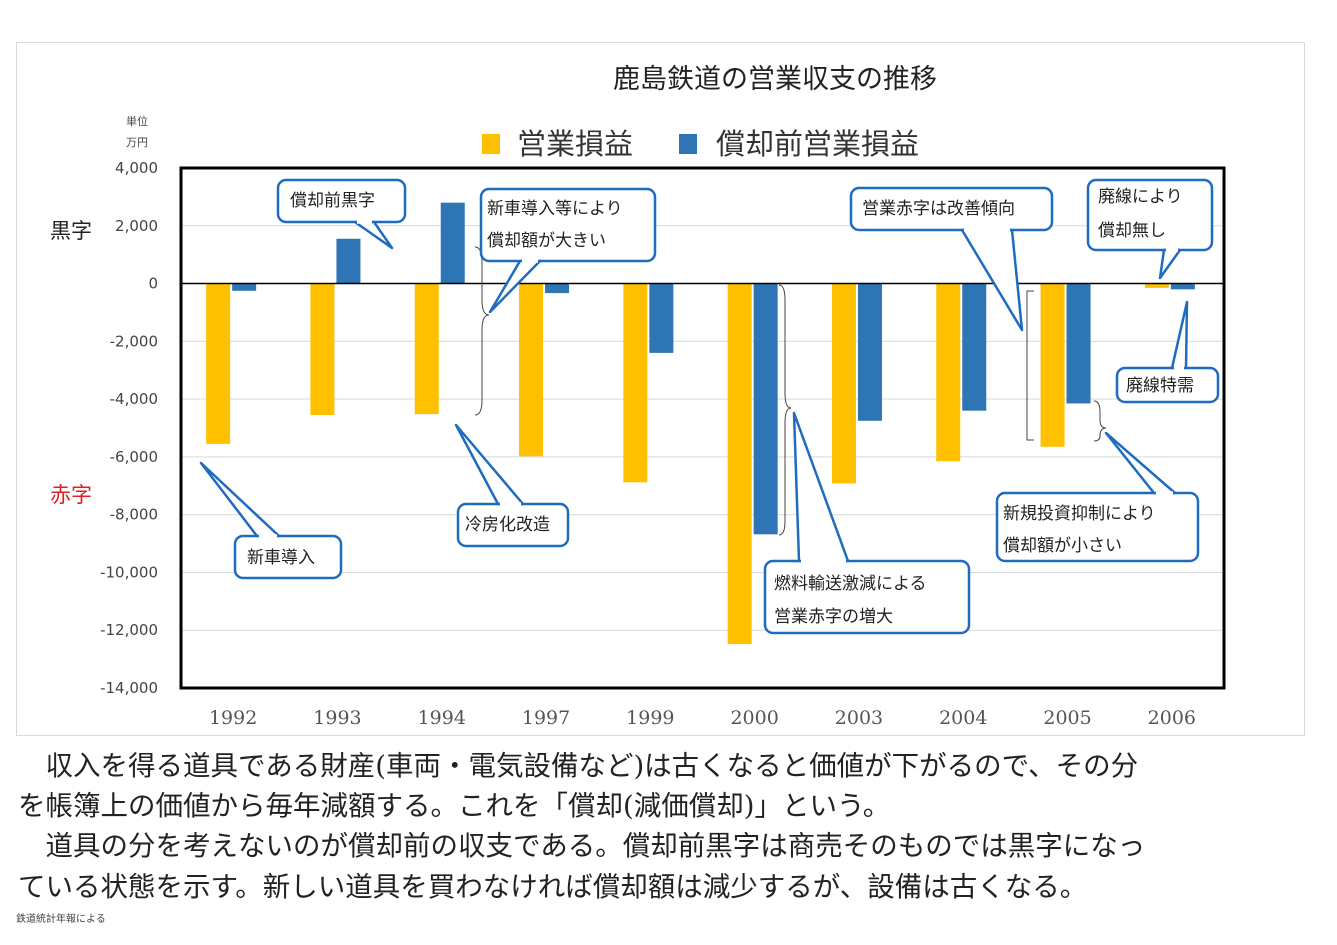 Image resolution: width=1337 pixels, height=945 pixels. Describe the element at coordinates (869, 352) in the screenshot. I see `bar-pre-depreciation-2003` at that location.